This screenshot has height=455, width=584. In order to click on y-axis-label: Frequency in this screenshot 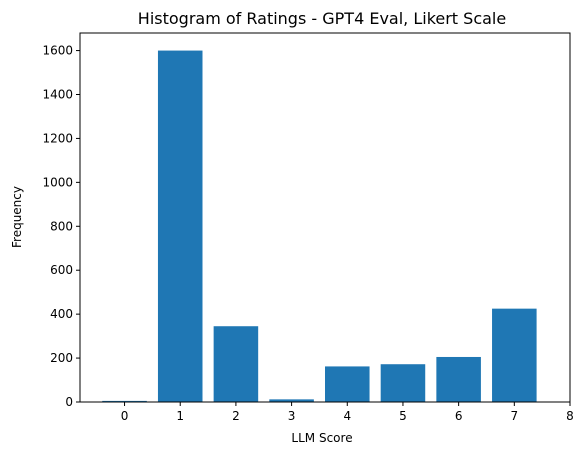, I will do `click(17, 217)`.